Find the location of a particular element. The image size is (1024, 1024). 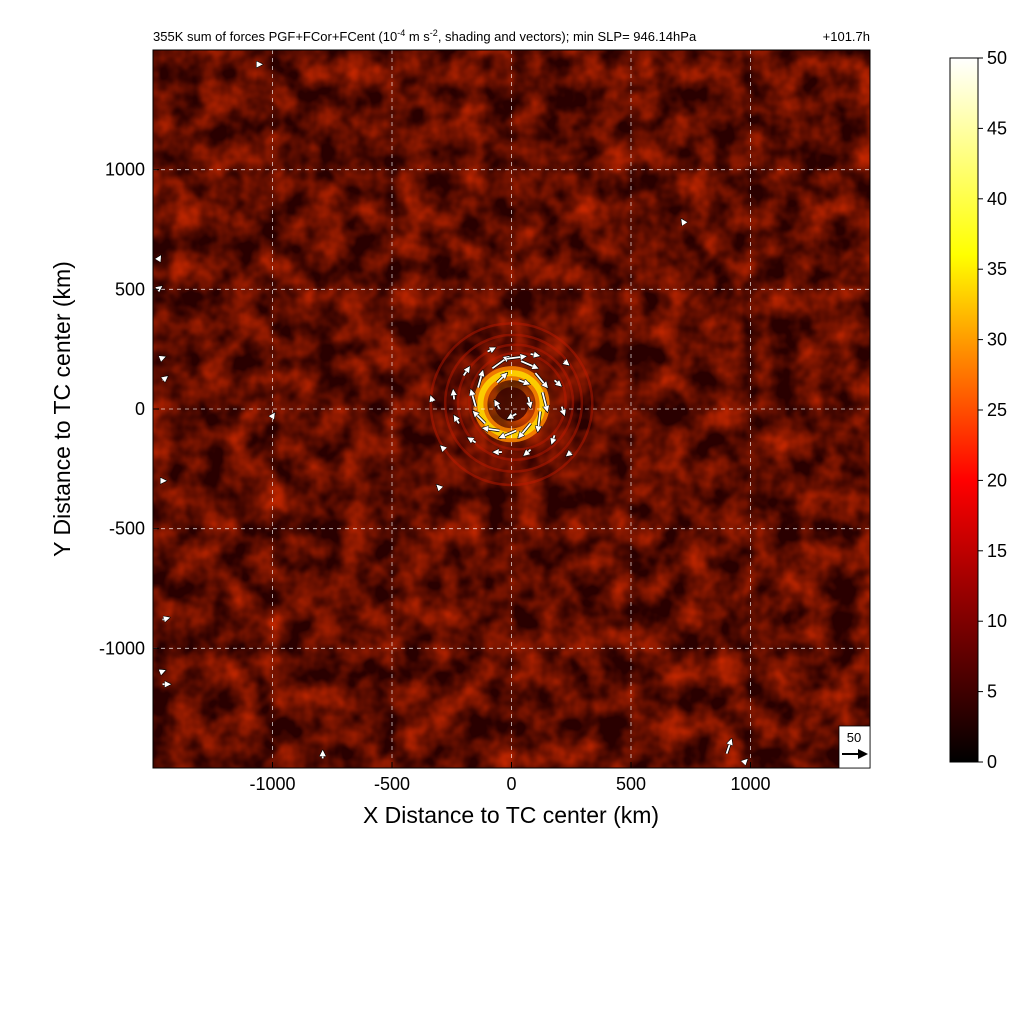

time-label: +101.7h is located at coordinates (846, 36).